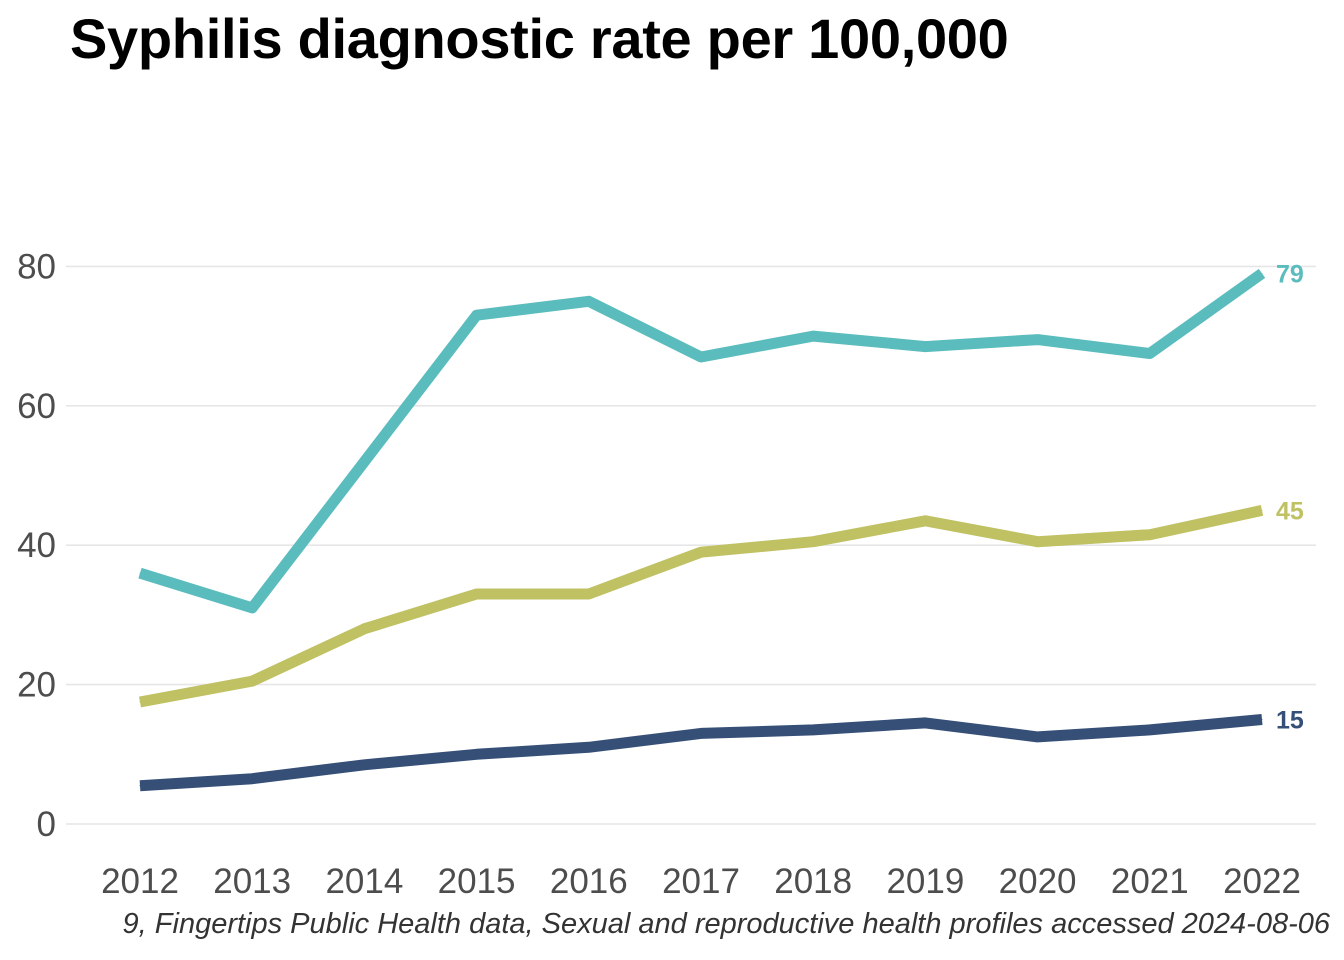 This screenshot has height=960, width=1344. Describe the element at coordinates (252, 881) in the screenshot. I see `x-tick-label: 2013` at that location.